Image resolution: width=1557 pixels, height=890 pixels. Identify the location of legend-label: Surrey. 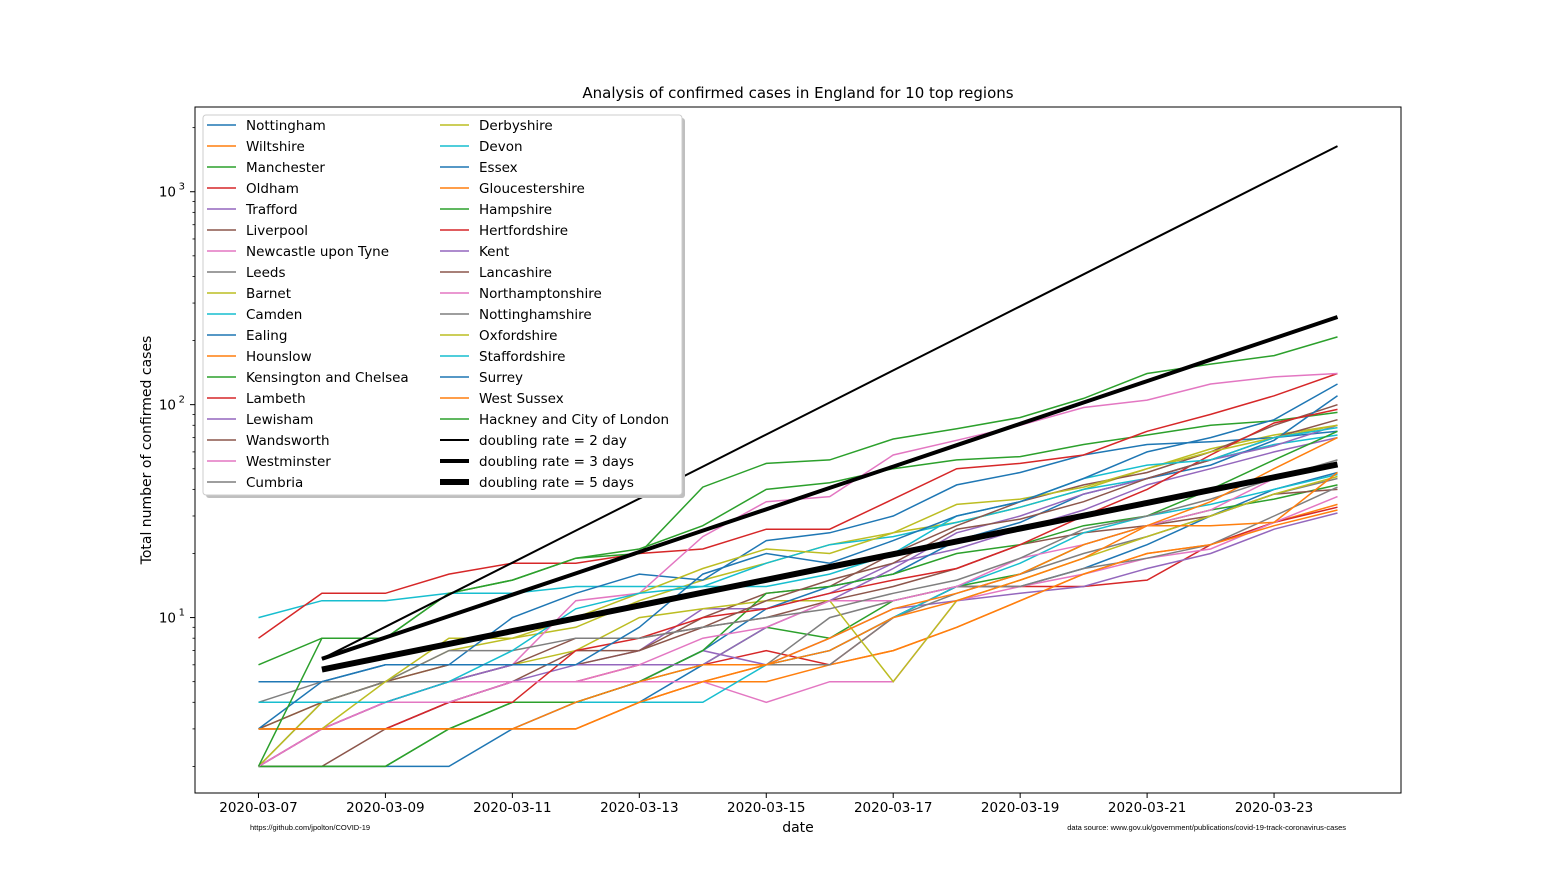
(501, 378).